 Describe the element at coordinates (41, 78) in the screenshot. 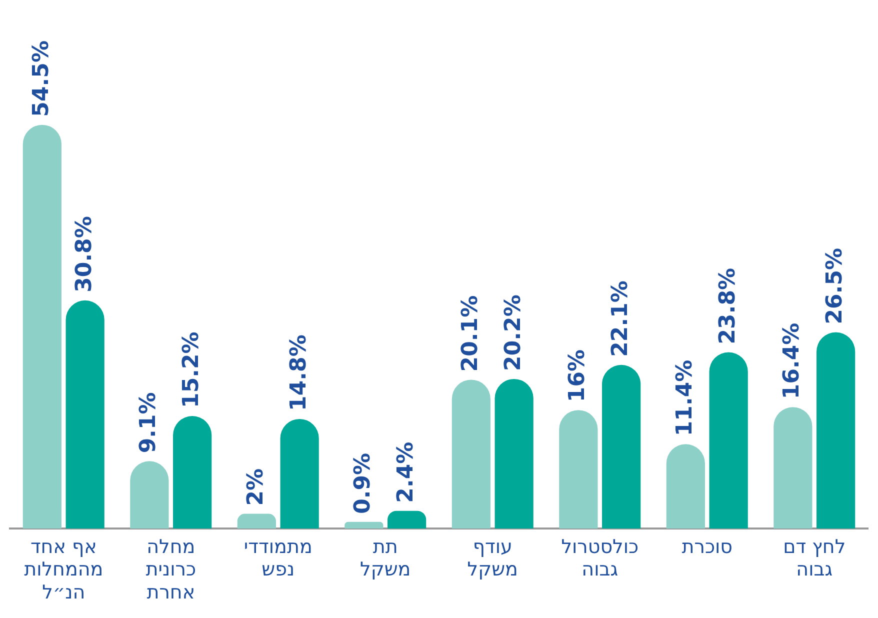

I see `data-label: 54.5%` at that location.